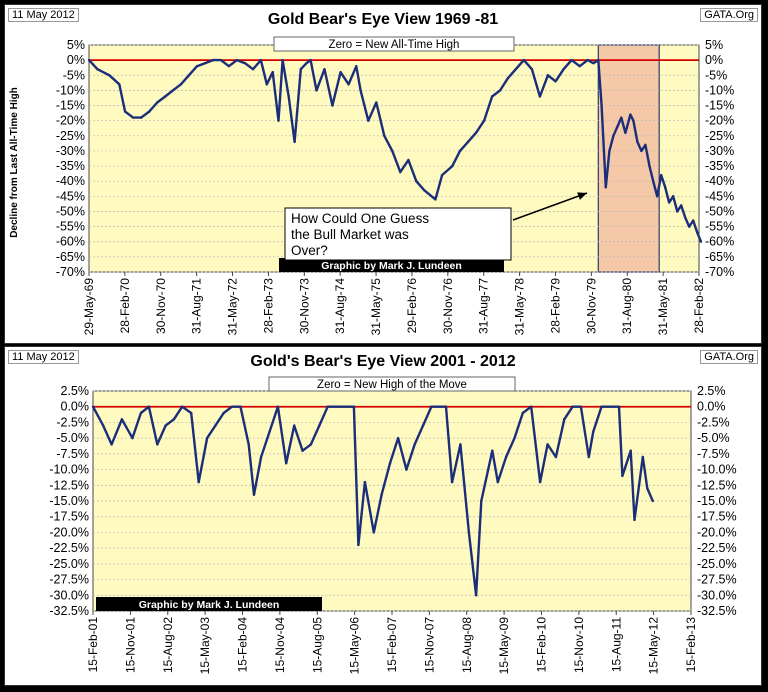 This screenshot has height=692, width=768. What do you see at coordinates (717, 501) in the screenshot?
I see `y-tick-label-right: -15.0%` at bounding box center [717, 501].